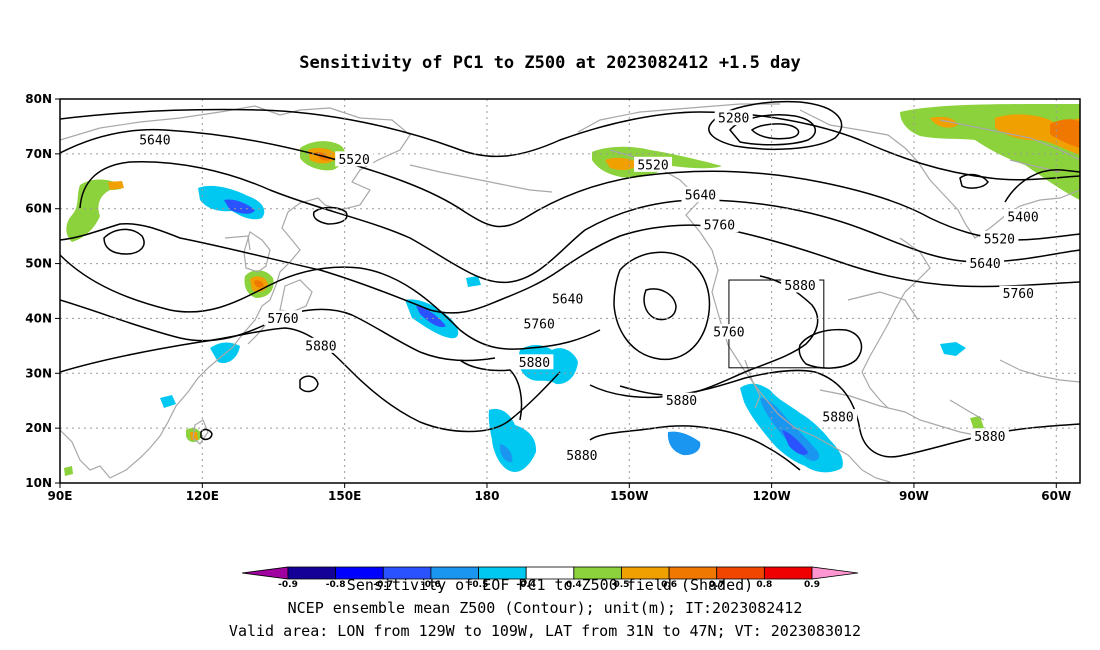 Image resolution: width=1100 pixels, height=650 pixels. What do you see at coordinates (629, 496) in the screenshot?
I see `lon-tick-label: 150W` at bounding box center [629, 496].